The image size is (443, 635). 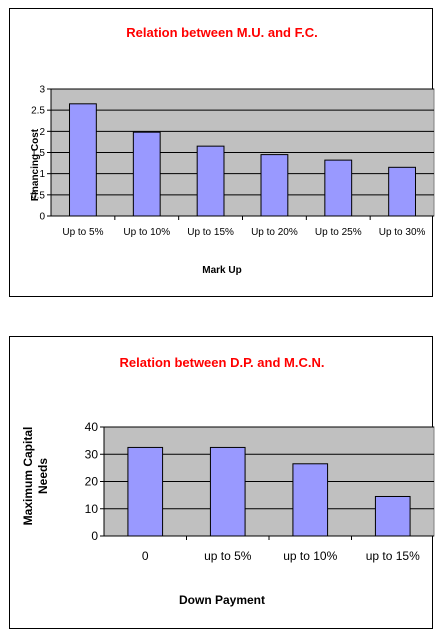 What do you see at coordinates (221, 32) in the screenshot?
I see `chart-title: Relation between M.U. and F.C.` at bounding box center [221, 32].